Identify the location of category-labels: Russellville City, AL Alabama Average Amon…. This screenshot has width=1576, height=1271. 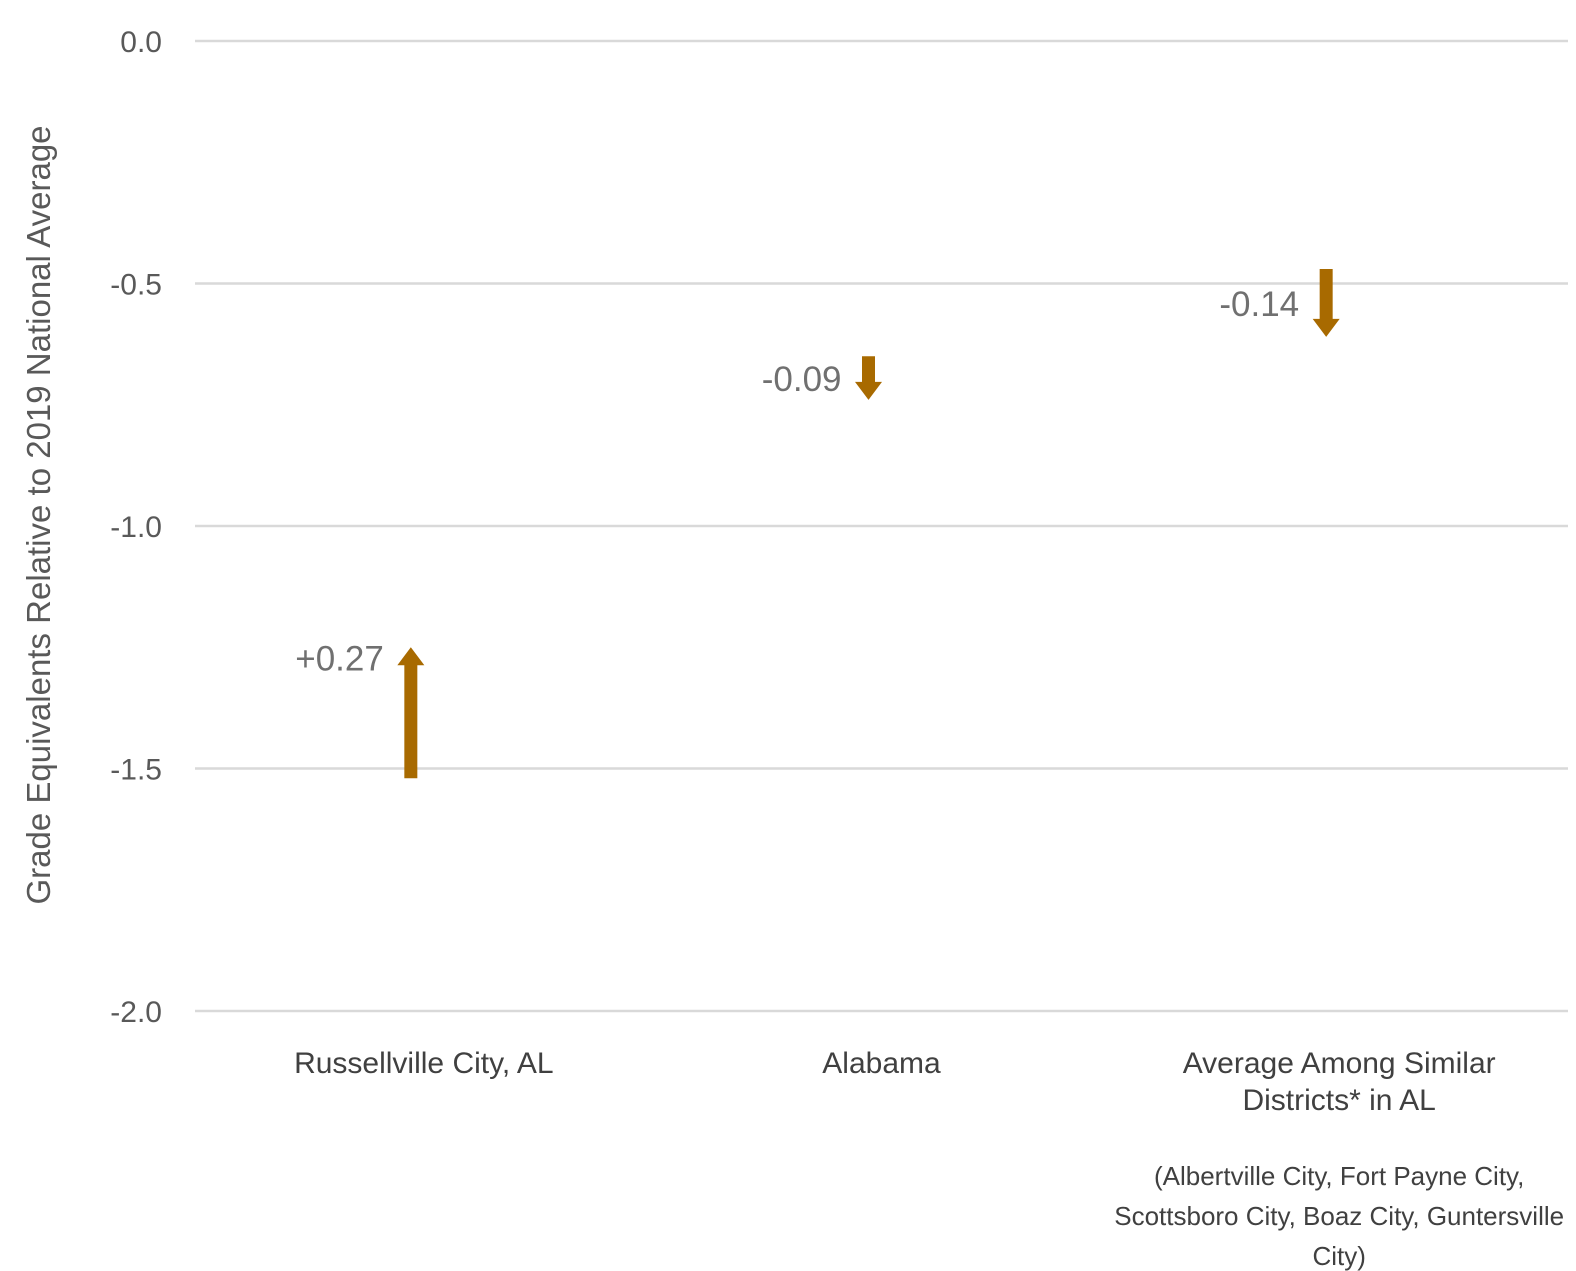
(895, 1082).